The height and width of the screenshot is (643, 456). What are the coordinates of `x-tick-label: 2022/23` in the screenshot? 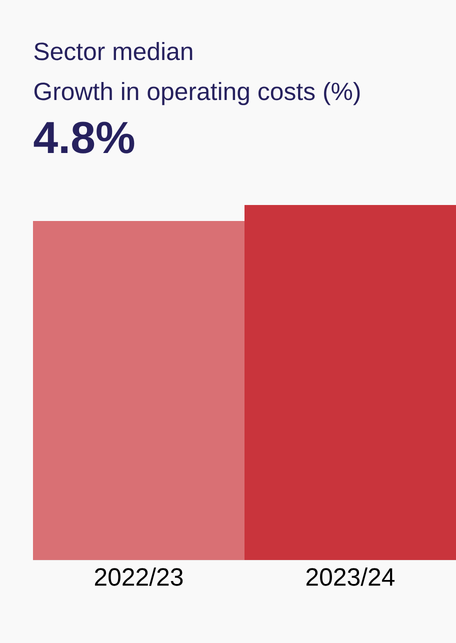 It's located at (138, 577).